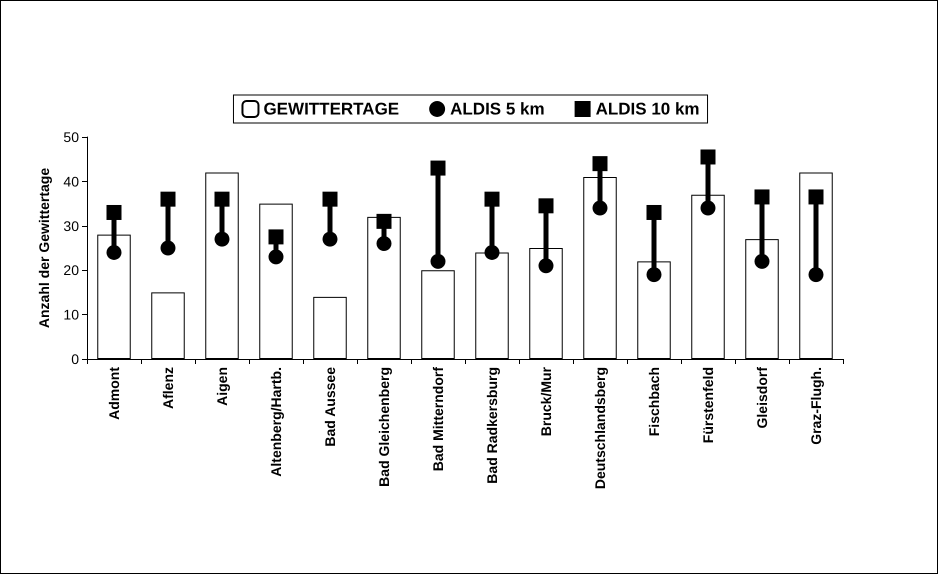 The height and width of the screenshot is (577, 941). What do you see at coordinates (546, 401) in the screenshot?
I see `x-tick-label: Bruck/Mur` at bounding box center [546, 401].